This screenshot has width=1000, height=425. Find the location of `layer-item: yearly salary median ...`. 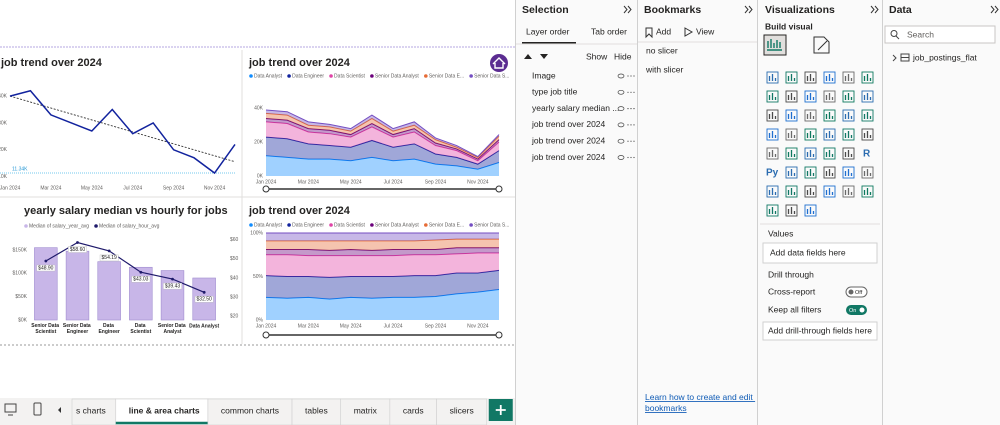

layer-item: yearly salary median ... is located at coordinates (575, 108).